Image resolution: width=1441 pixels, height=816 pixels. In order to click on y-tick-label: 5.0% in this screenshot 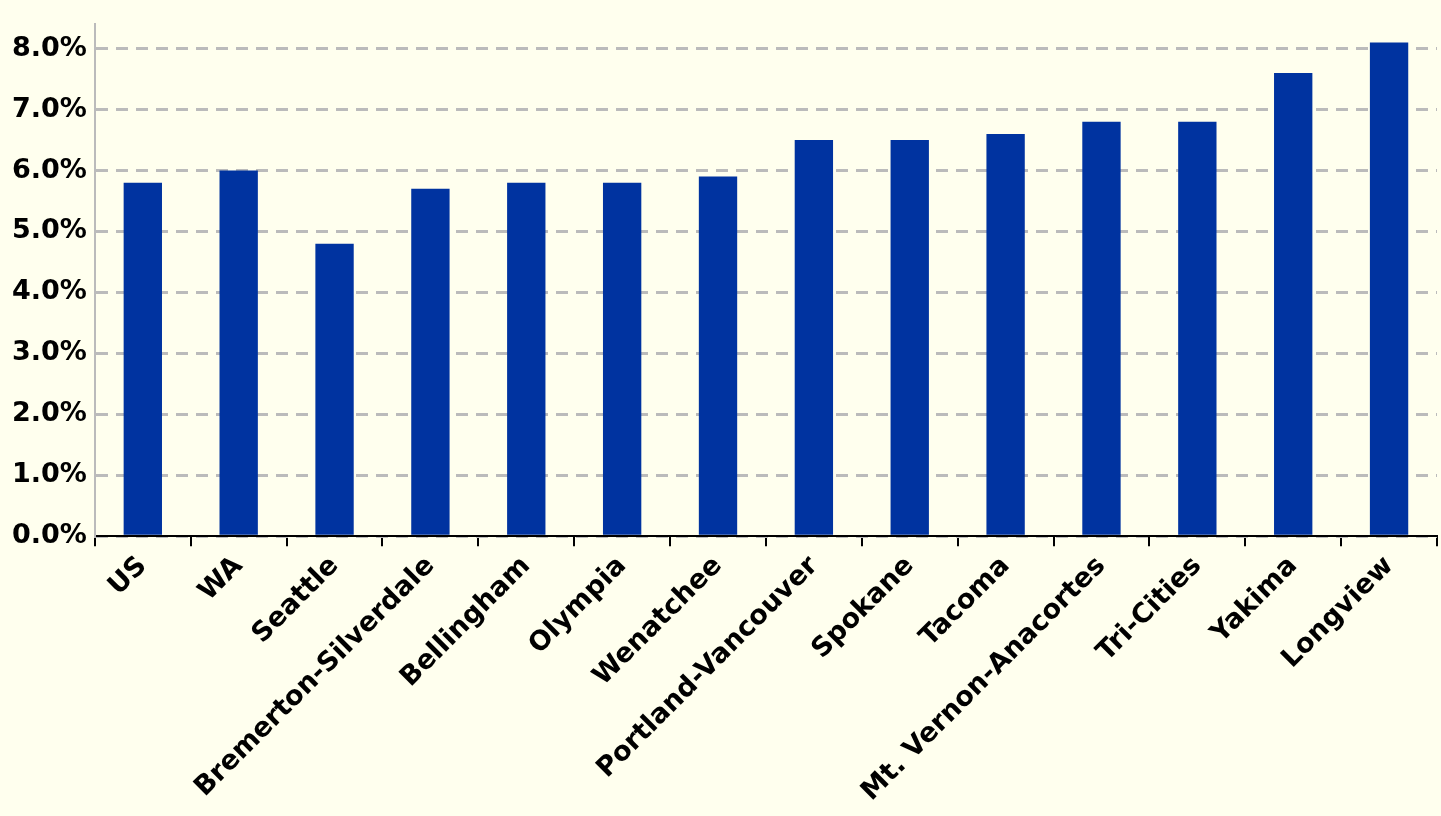, I will do `click(49, 229)`.